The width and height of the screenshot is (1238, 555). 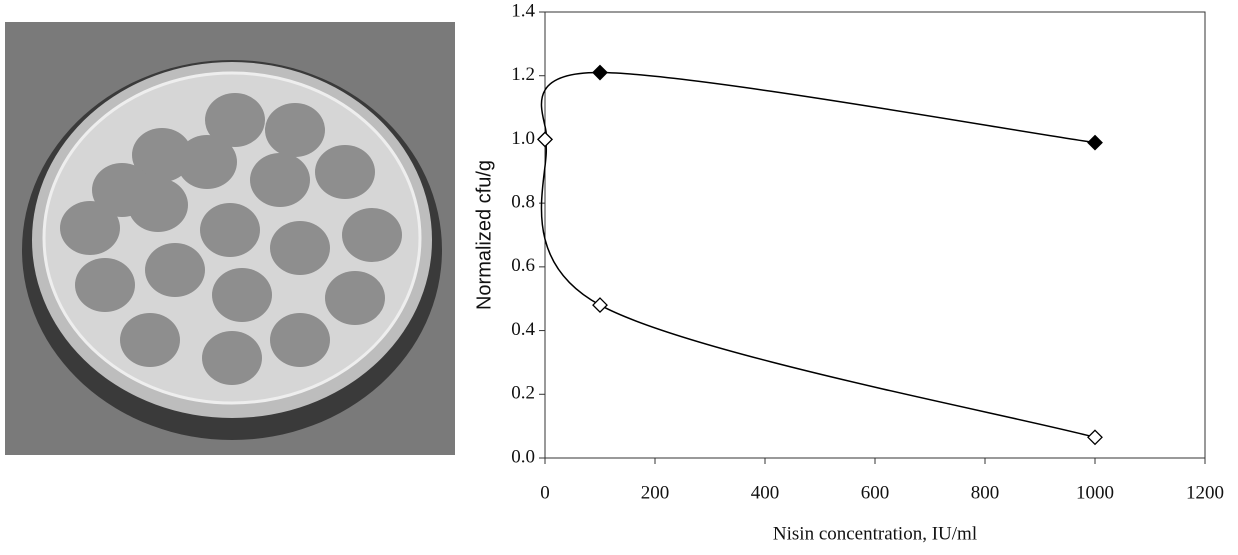 What do you see at coordinates (985, 492) in the screenshot?
I see `x-tick-label: 800` at bounding box center [985, 492].